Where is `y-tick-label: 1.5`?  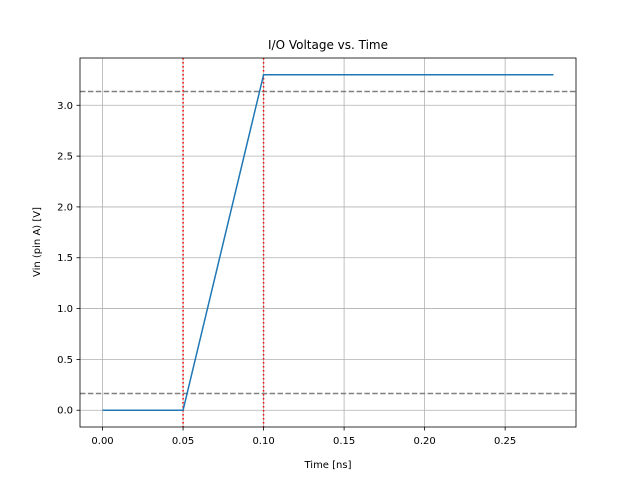 y-tick-label: 1.5 is located at coordinates (65, 258).